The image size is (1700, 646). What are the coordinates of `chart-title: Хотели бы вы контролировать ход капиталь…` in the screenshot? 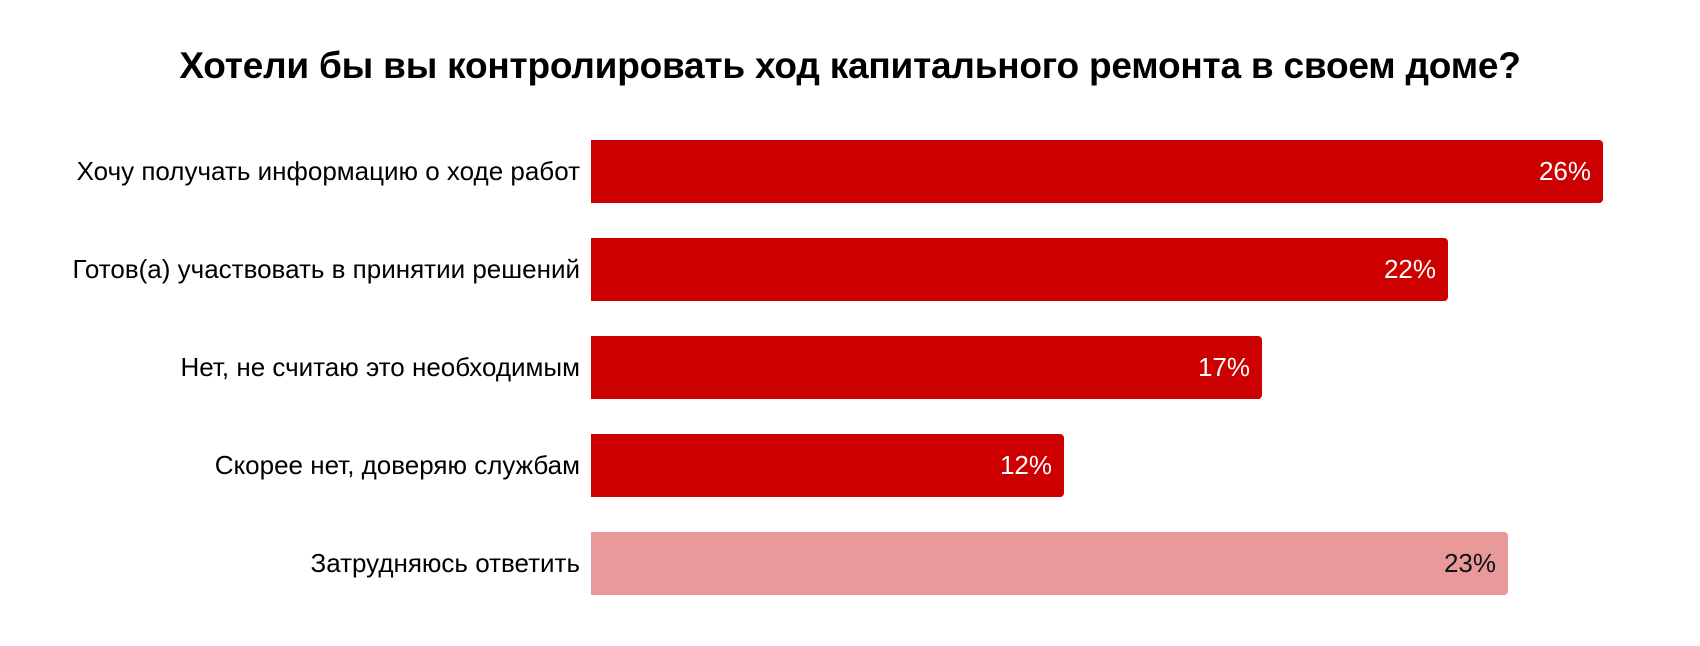 It's located at (850, 65).